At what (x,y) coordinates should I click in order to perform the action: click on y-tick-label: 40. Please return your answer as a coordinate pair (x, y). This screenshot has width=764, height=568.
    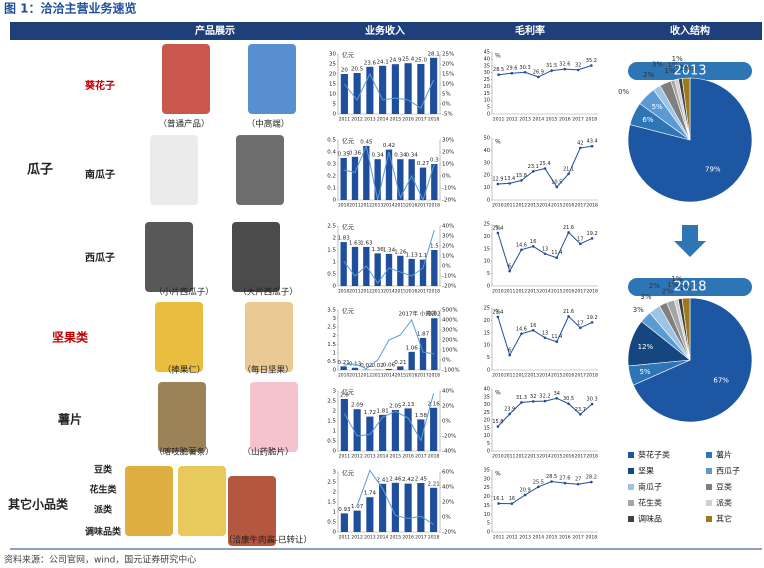
    Looking at the image, I should click on (487, 59).